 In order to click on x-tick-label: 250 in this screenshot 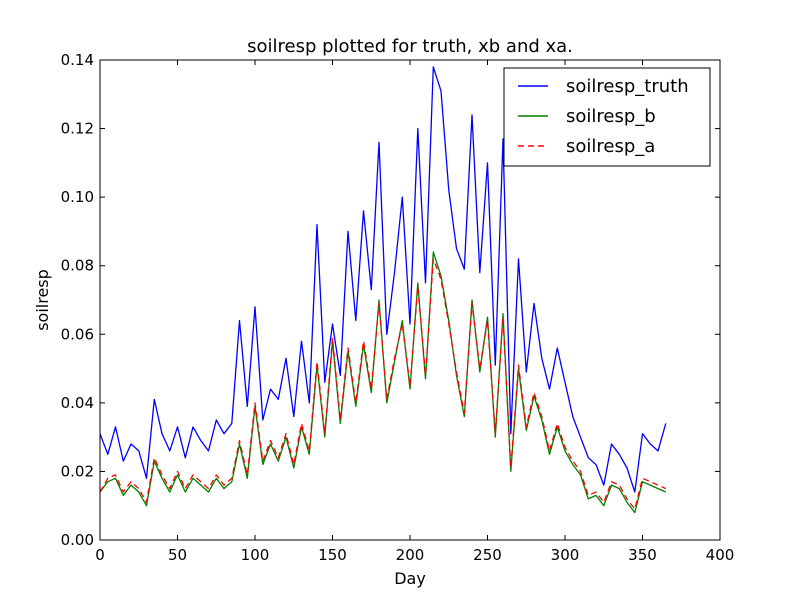, I will do `click(487, 555)`.